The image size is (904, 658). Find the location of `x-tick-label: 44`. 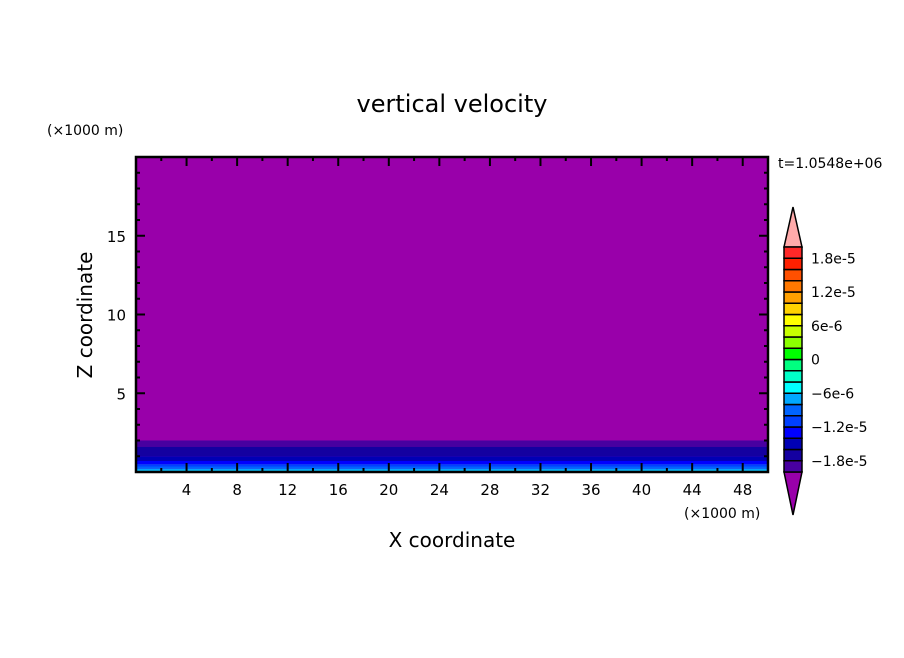

x-tick-label: 44 is located at coordinates (692, 490).